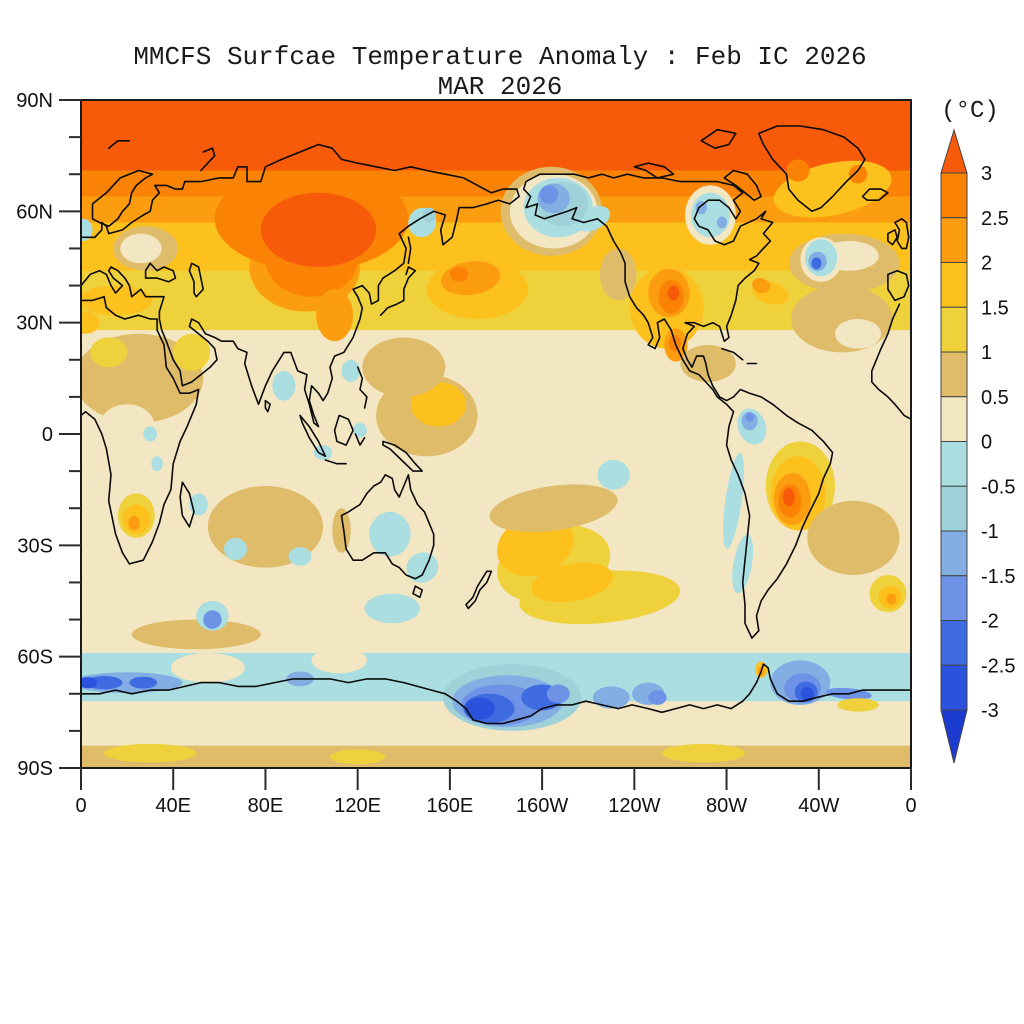  What do you see at coordinates (954, 736) in the screenshot?
I see `colorbar-arrow-below-min` at bounding box center [954, 736].